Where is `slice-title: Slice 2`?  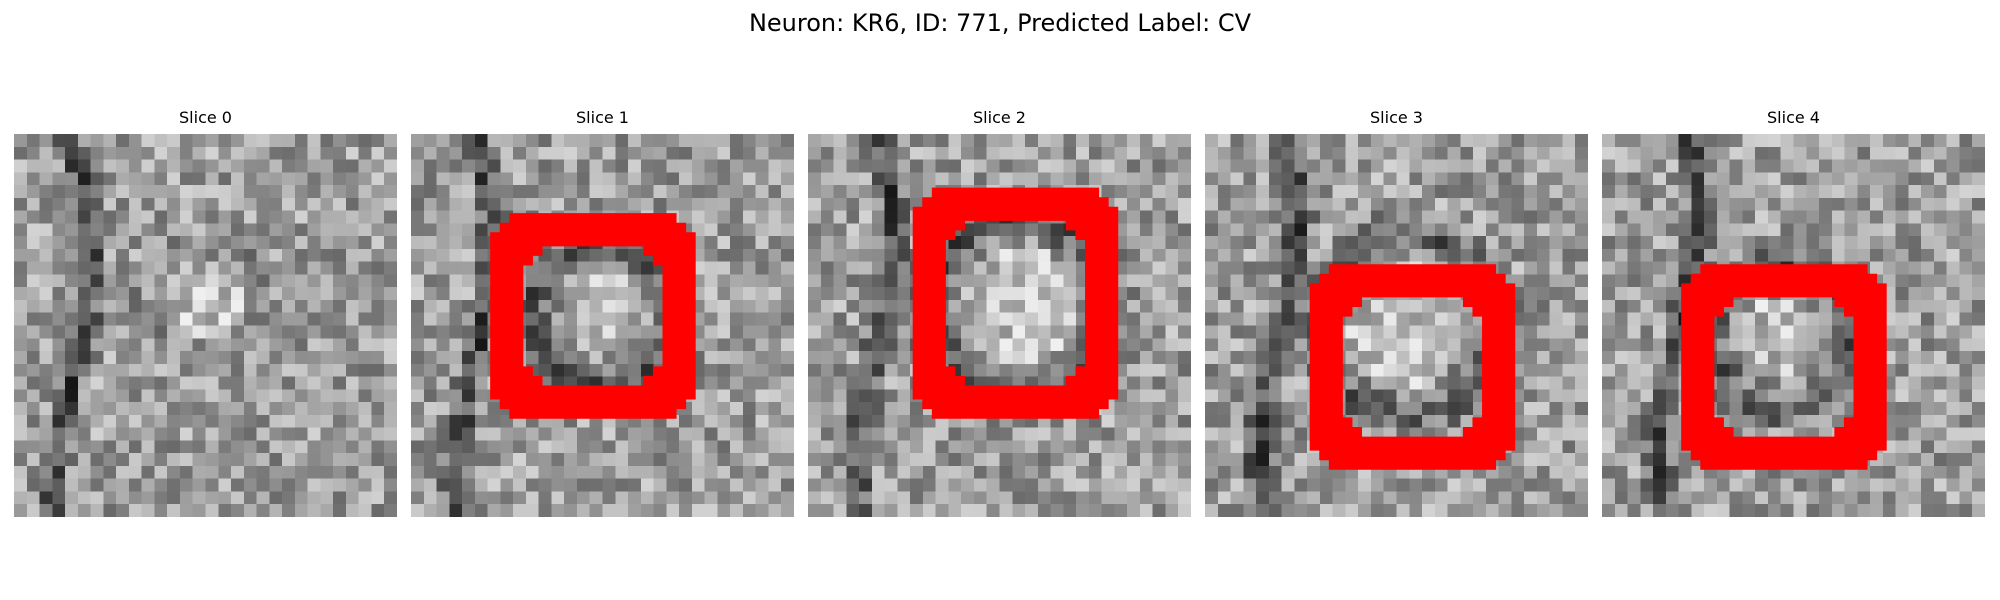 slice-title: Slice 2 is located at coordinates (999, 117).